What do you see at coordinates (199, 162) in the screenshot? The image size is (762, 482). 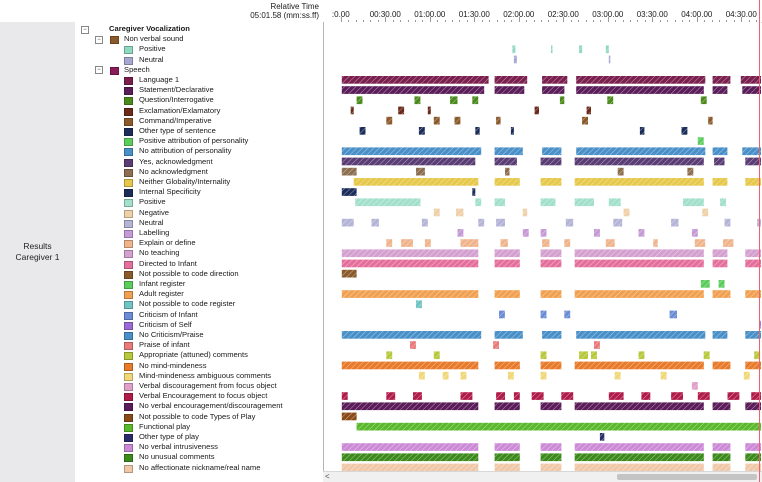 I see `behavior-row: Yes, acknowledgment` at bounding box center [199, 162].